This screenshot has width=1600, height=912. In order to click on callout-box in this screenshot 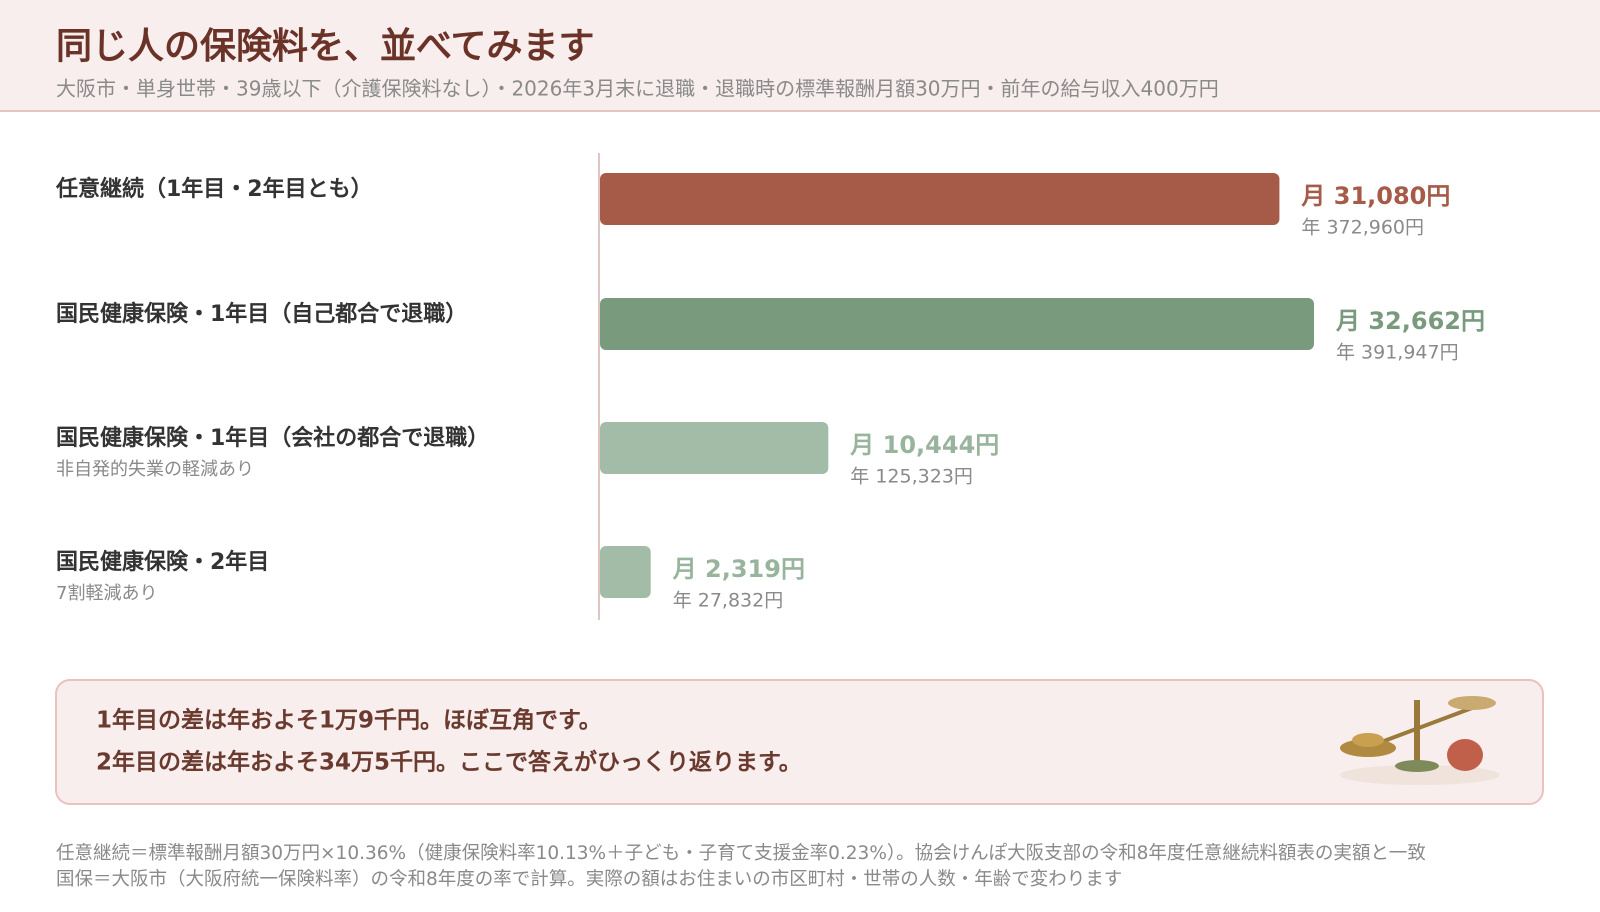, I will do `click(799, 742)`.